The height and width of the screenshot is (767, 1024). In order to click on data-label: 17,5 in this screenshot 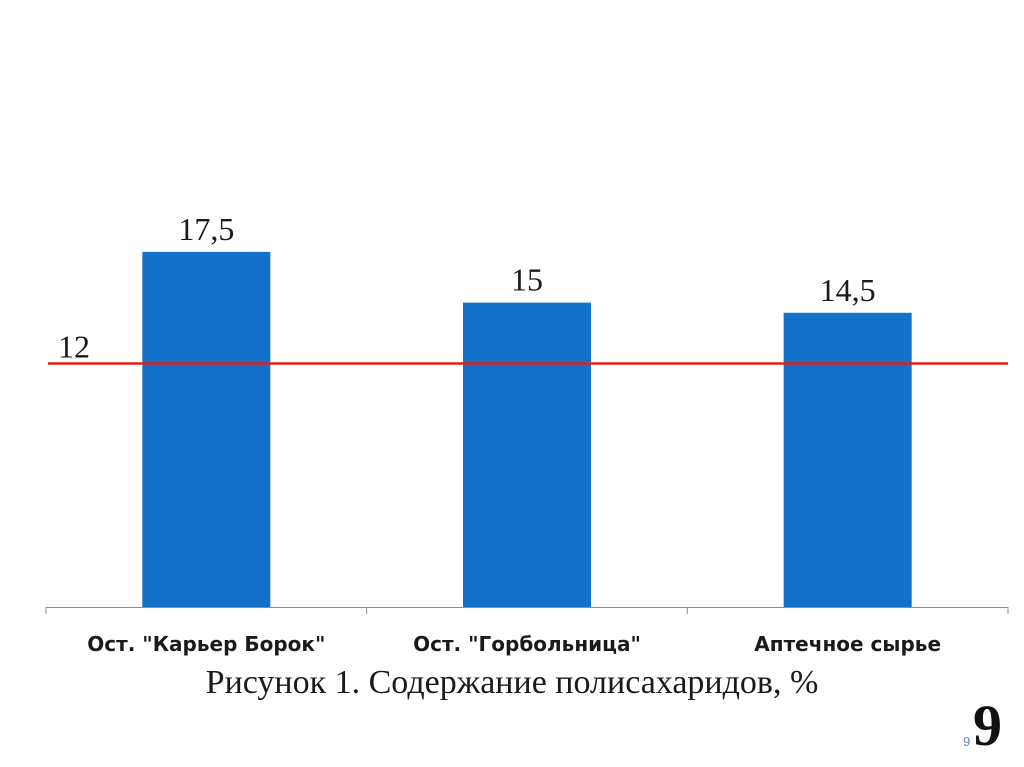, I will do `click(206, 229)`.